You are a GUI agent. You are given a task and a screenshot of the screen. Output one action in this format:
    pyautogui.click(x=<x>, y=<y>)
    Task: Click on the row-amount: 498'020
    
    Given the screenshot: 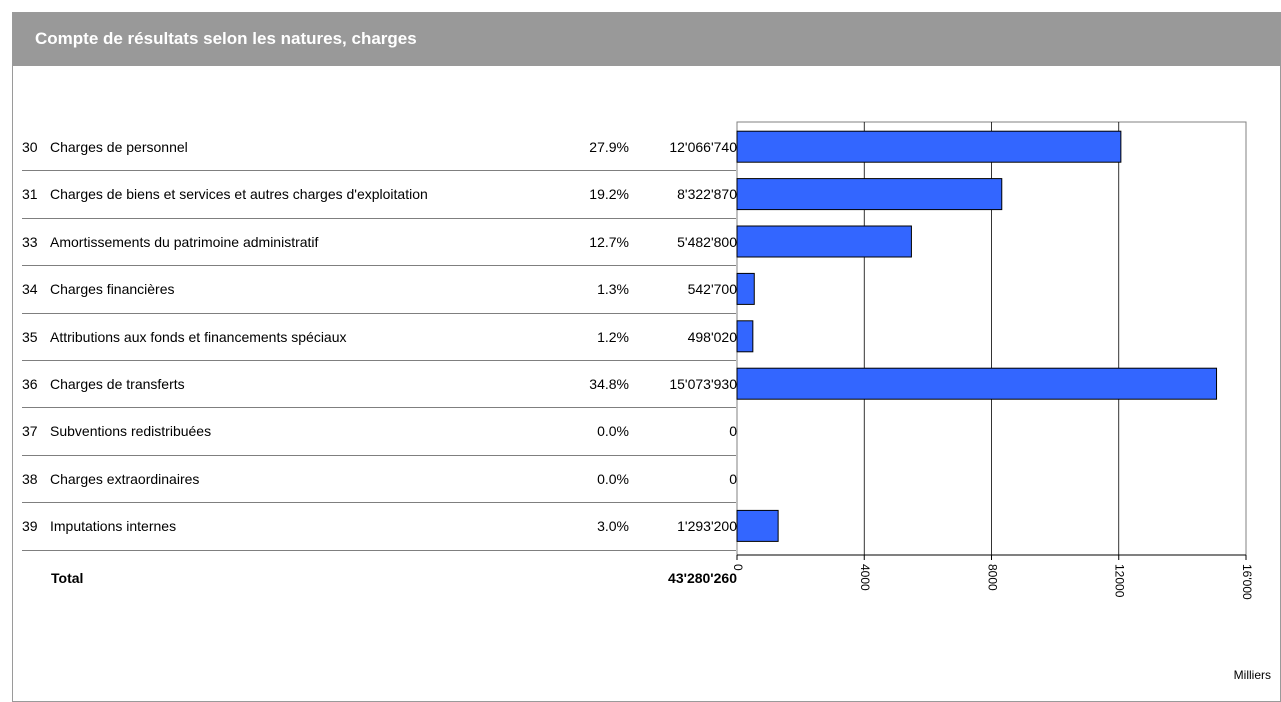 What is the action you would take?
    pyautogui.click(x=712, y=336)
    